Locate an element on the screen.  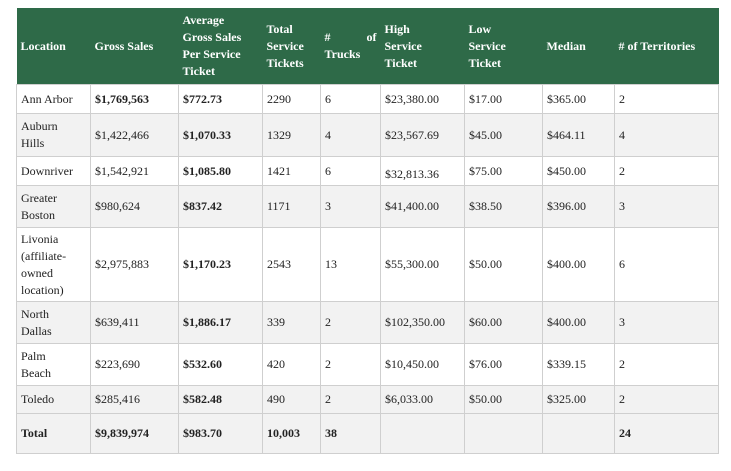
total-row: Total $9,839,974 $983.70 10,003 38 24 is located at coordinates (367, 433).